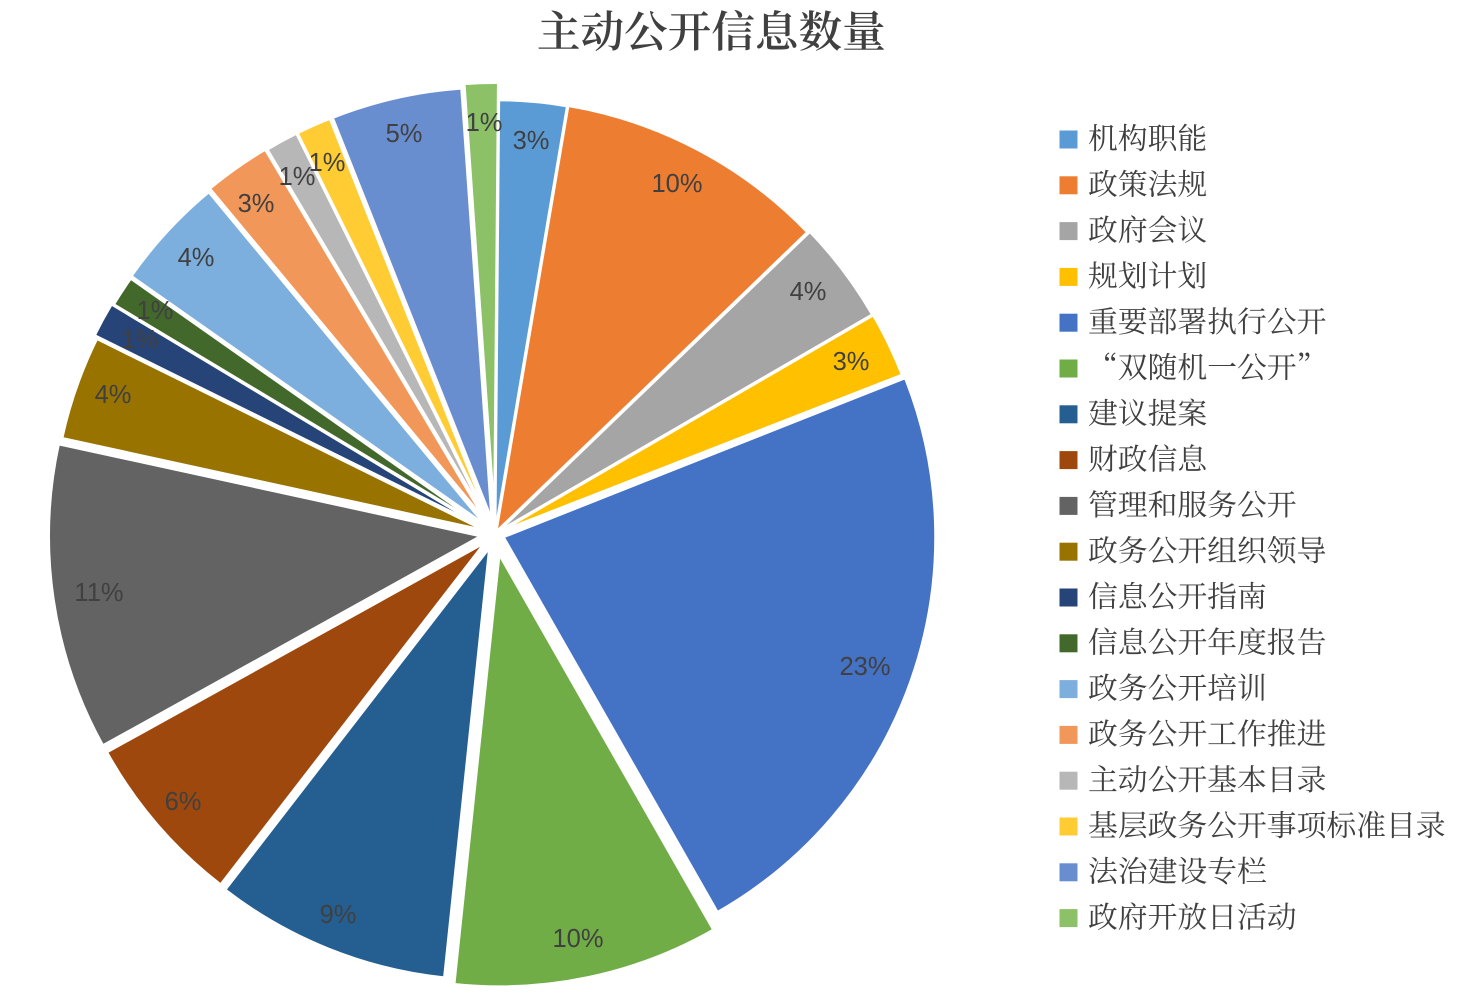 This screenshot has height=1000, width=1459. What do you see at coordinates (98, 593) in the screenshot?
I see `svg-text: 11%` at bounding box center [98, 593].